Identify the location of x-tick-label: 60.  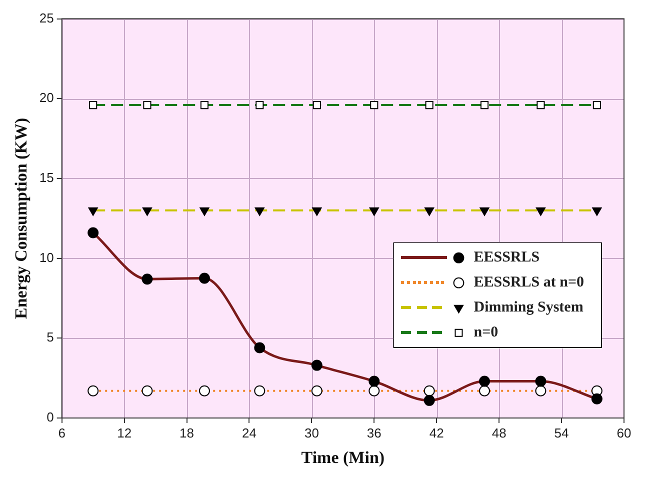
(624, 432).